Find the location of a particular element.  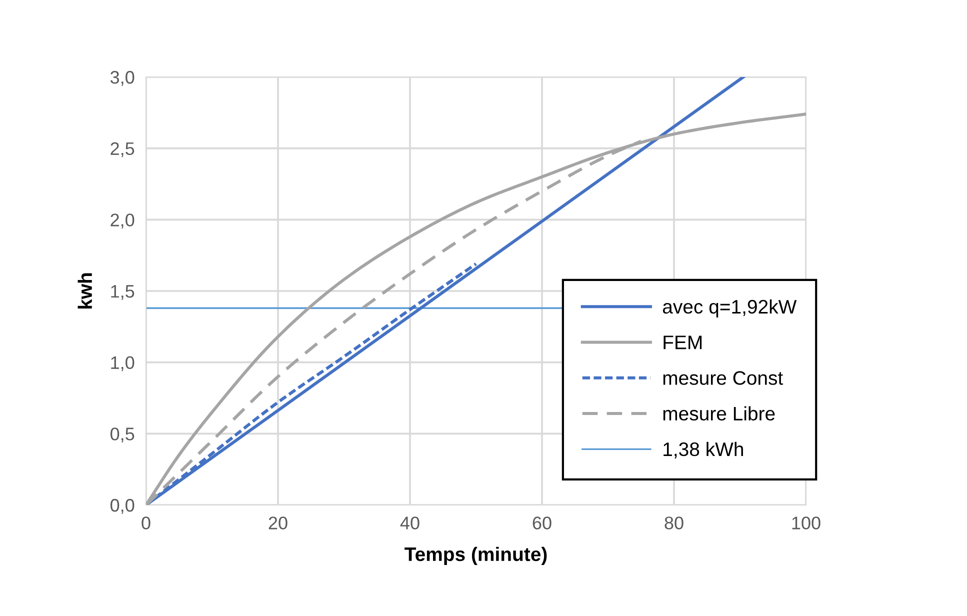

y-tick-label: 0,5 is located at coordinates (122, 435).